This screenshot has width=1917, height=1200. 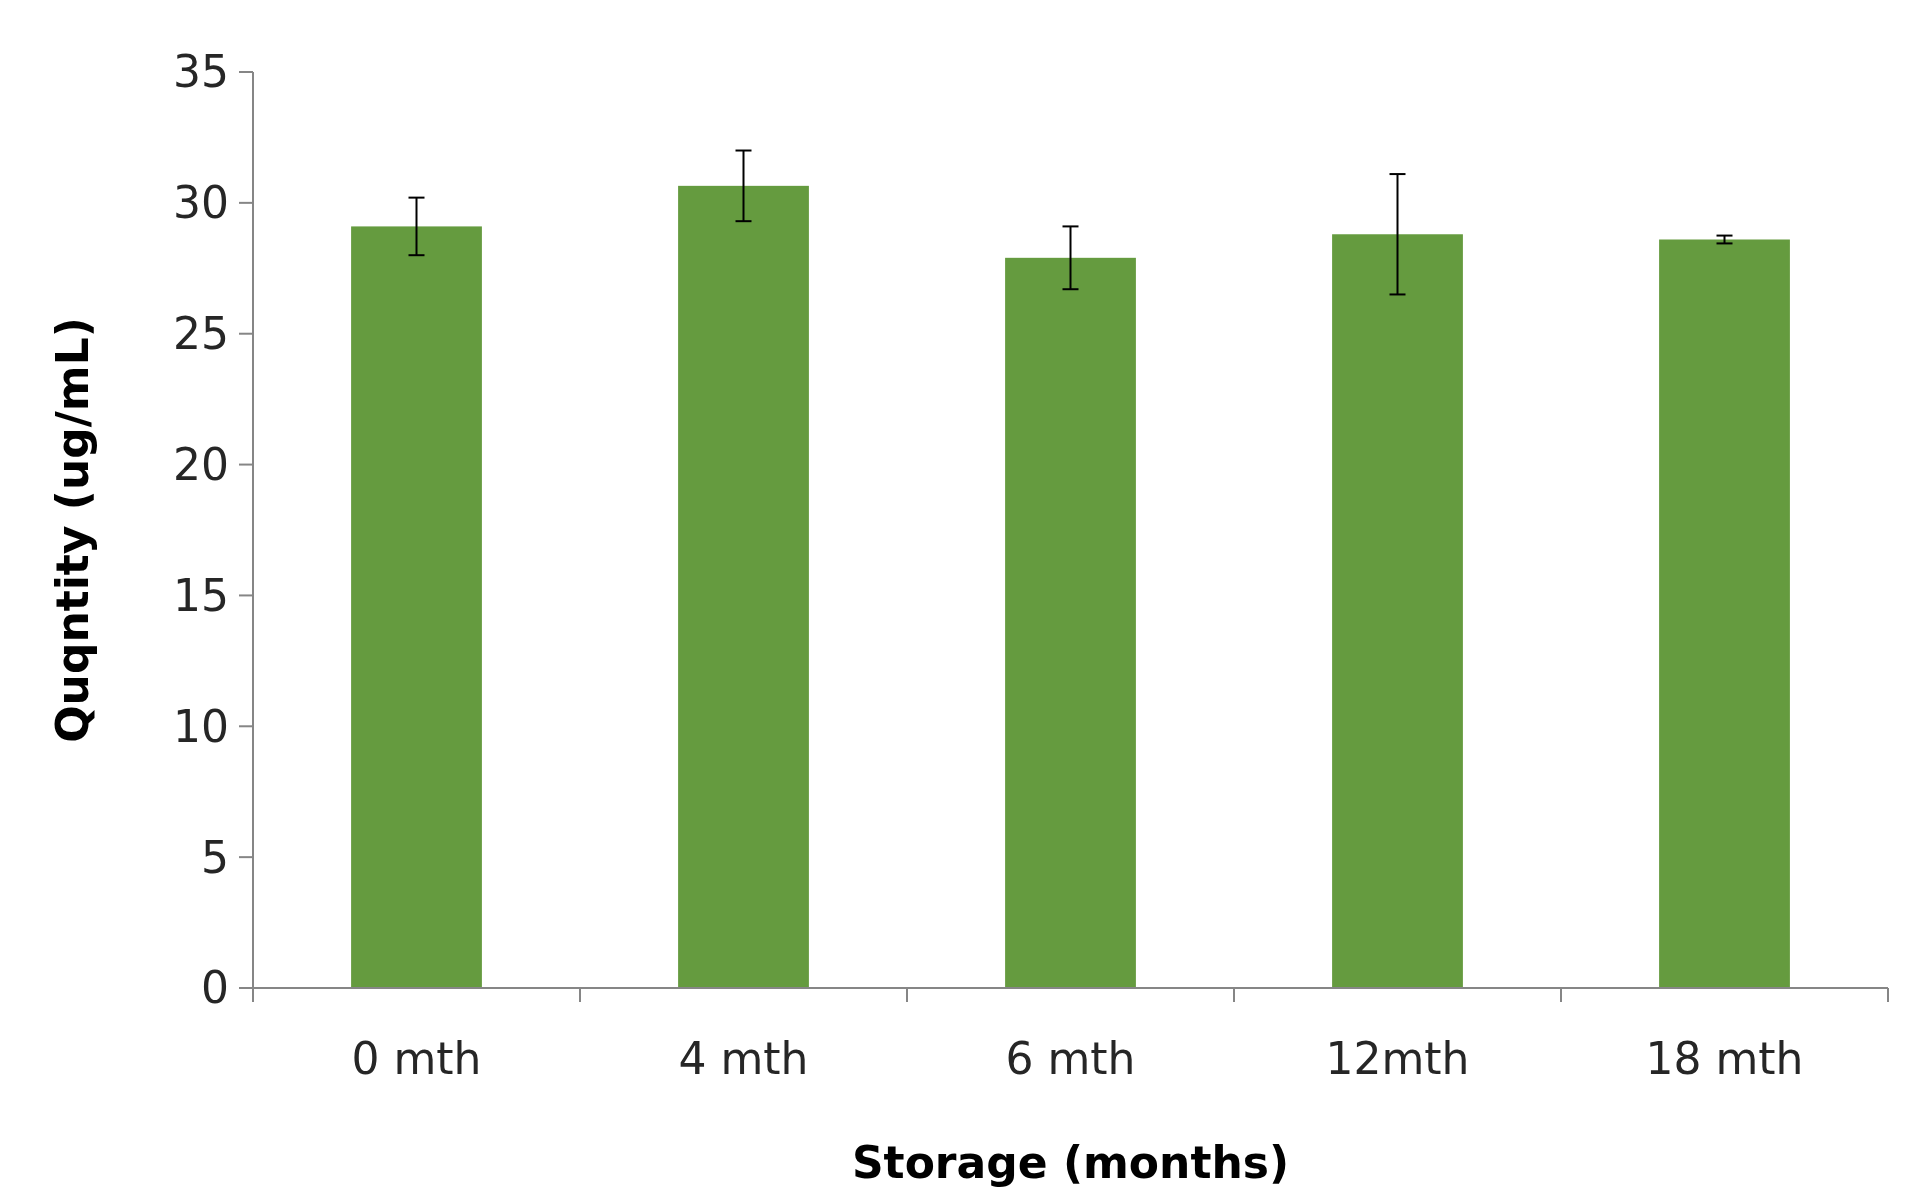 I want to click on y-tick-label: 5, so click(x=215, y=857).